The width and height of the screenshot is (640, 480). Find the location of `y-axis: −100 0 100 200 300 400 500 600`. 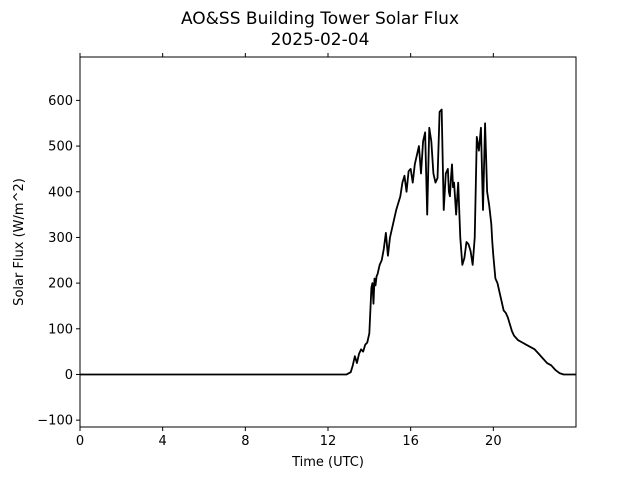

y-axis: −100 0 100 200 300 400 500 600 is located at coordinates (58, 261).